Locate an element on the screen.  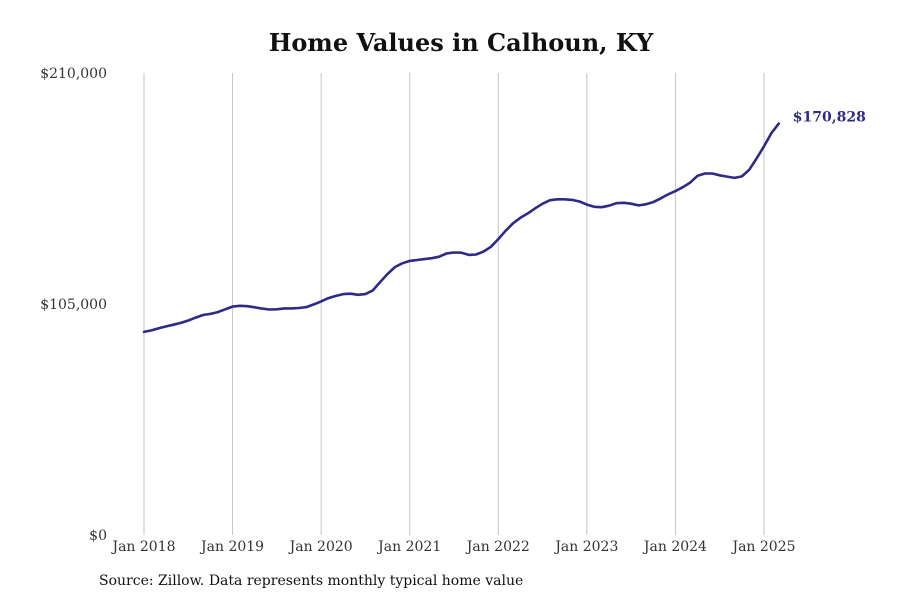
latest-value-label: $170,828 is located at coordinates (829, 118).